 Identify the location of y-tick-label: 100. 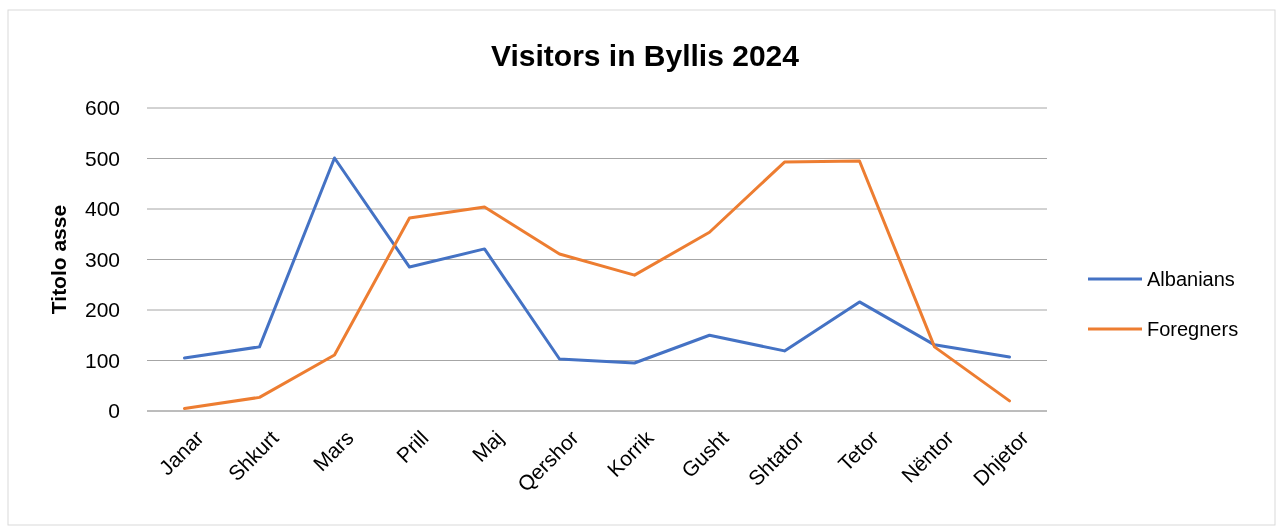
(102, 360).